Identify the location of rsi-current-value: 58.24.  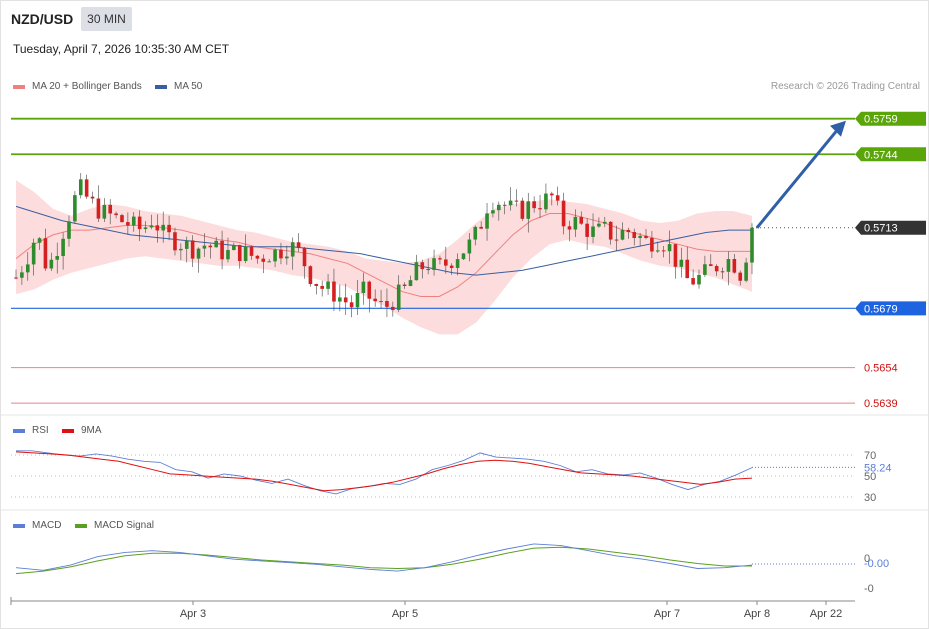
(878, 468).